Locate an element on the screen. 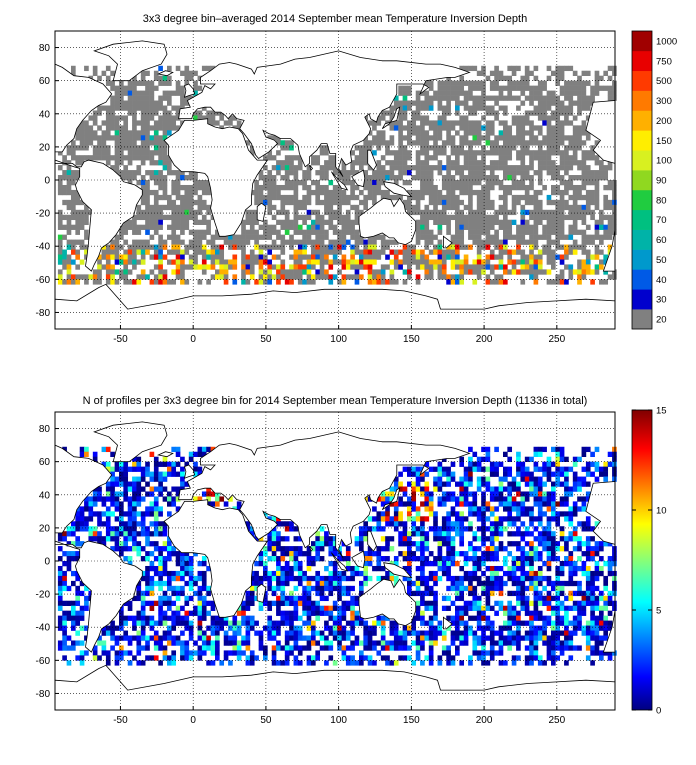 This screenshot has width=696, height=765. y-tick-label: 40 is located at coordinates (45, 114).